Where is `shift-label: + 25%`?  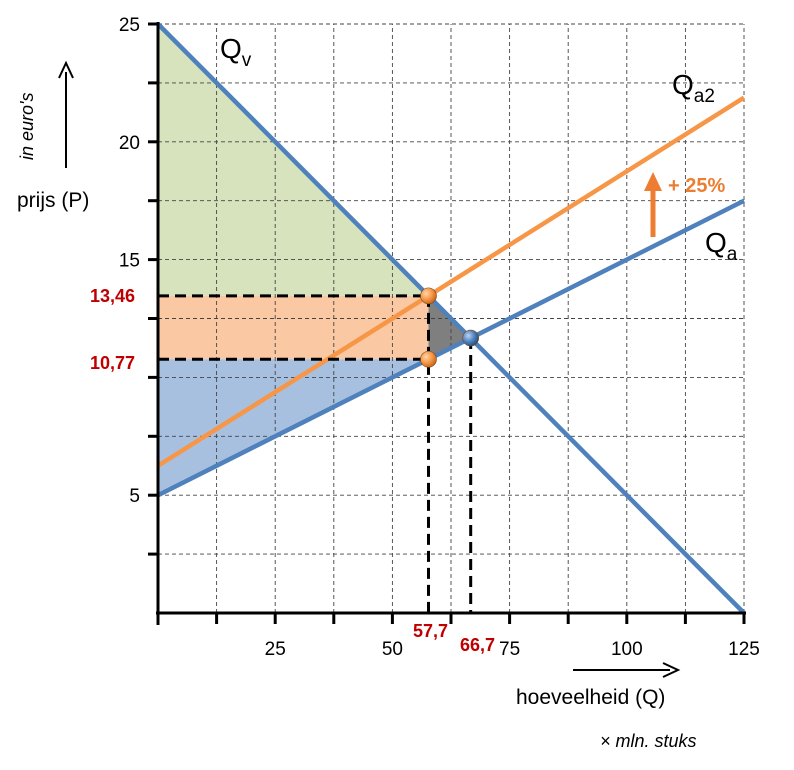
shift-label: + 25% is located at coordinates (696, 186).